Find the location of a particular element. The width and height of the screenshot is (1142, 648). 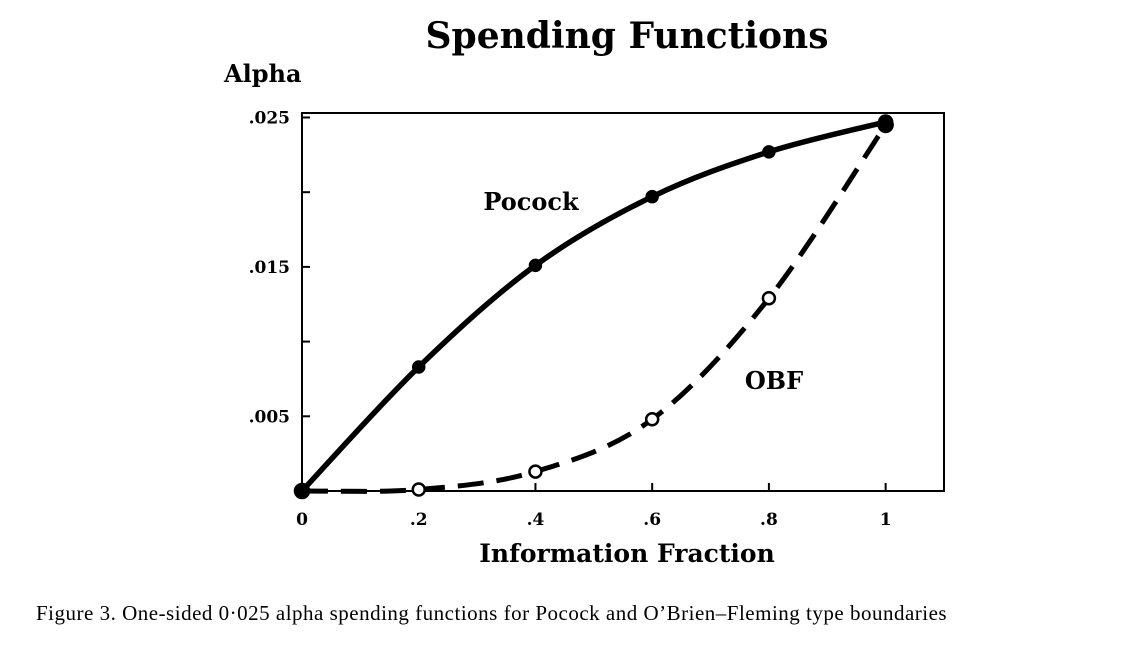

x-tick-label: .4 is located at coordinates (536, 520).